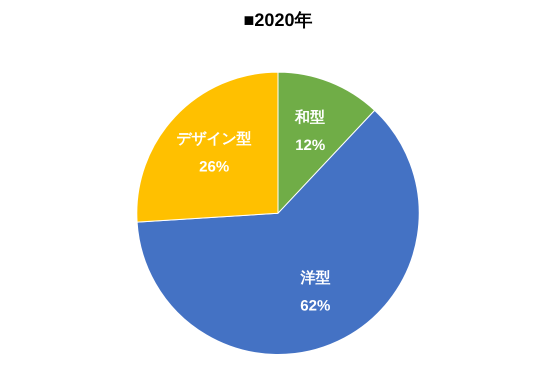 Image resolution: width=556 pixels, height=379 pixels. What do you see at coordinates (310, 117) in the screenshot?
I see `slice-label: 和型` at bounding box center [310, 117].